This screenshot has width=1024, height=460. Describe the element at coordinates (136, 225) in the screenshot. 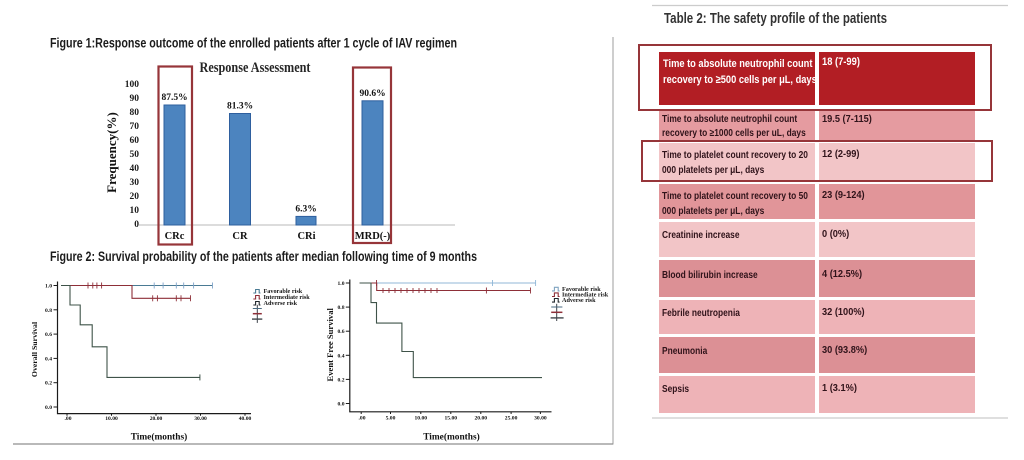

I see `svg-text: 0` at that location.